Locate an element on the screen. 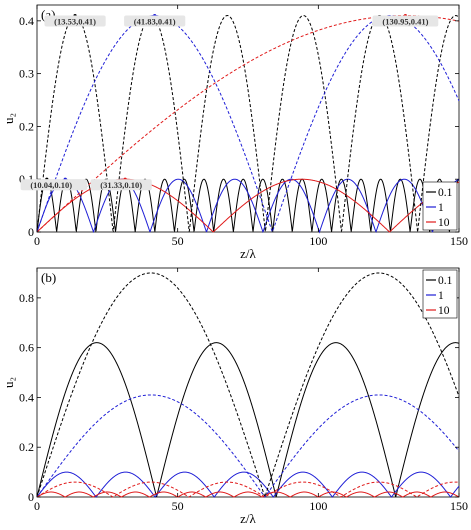 The width and height of the screenshot is (471, 530). series-line-dashed-dashed is located at coordinates (248, 489).